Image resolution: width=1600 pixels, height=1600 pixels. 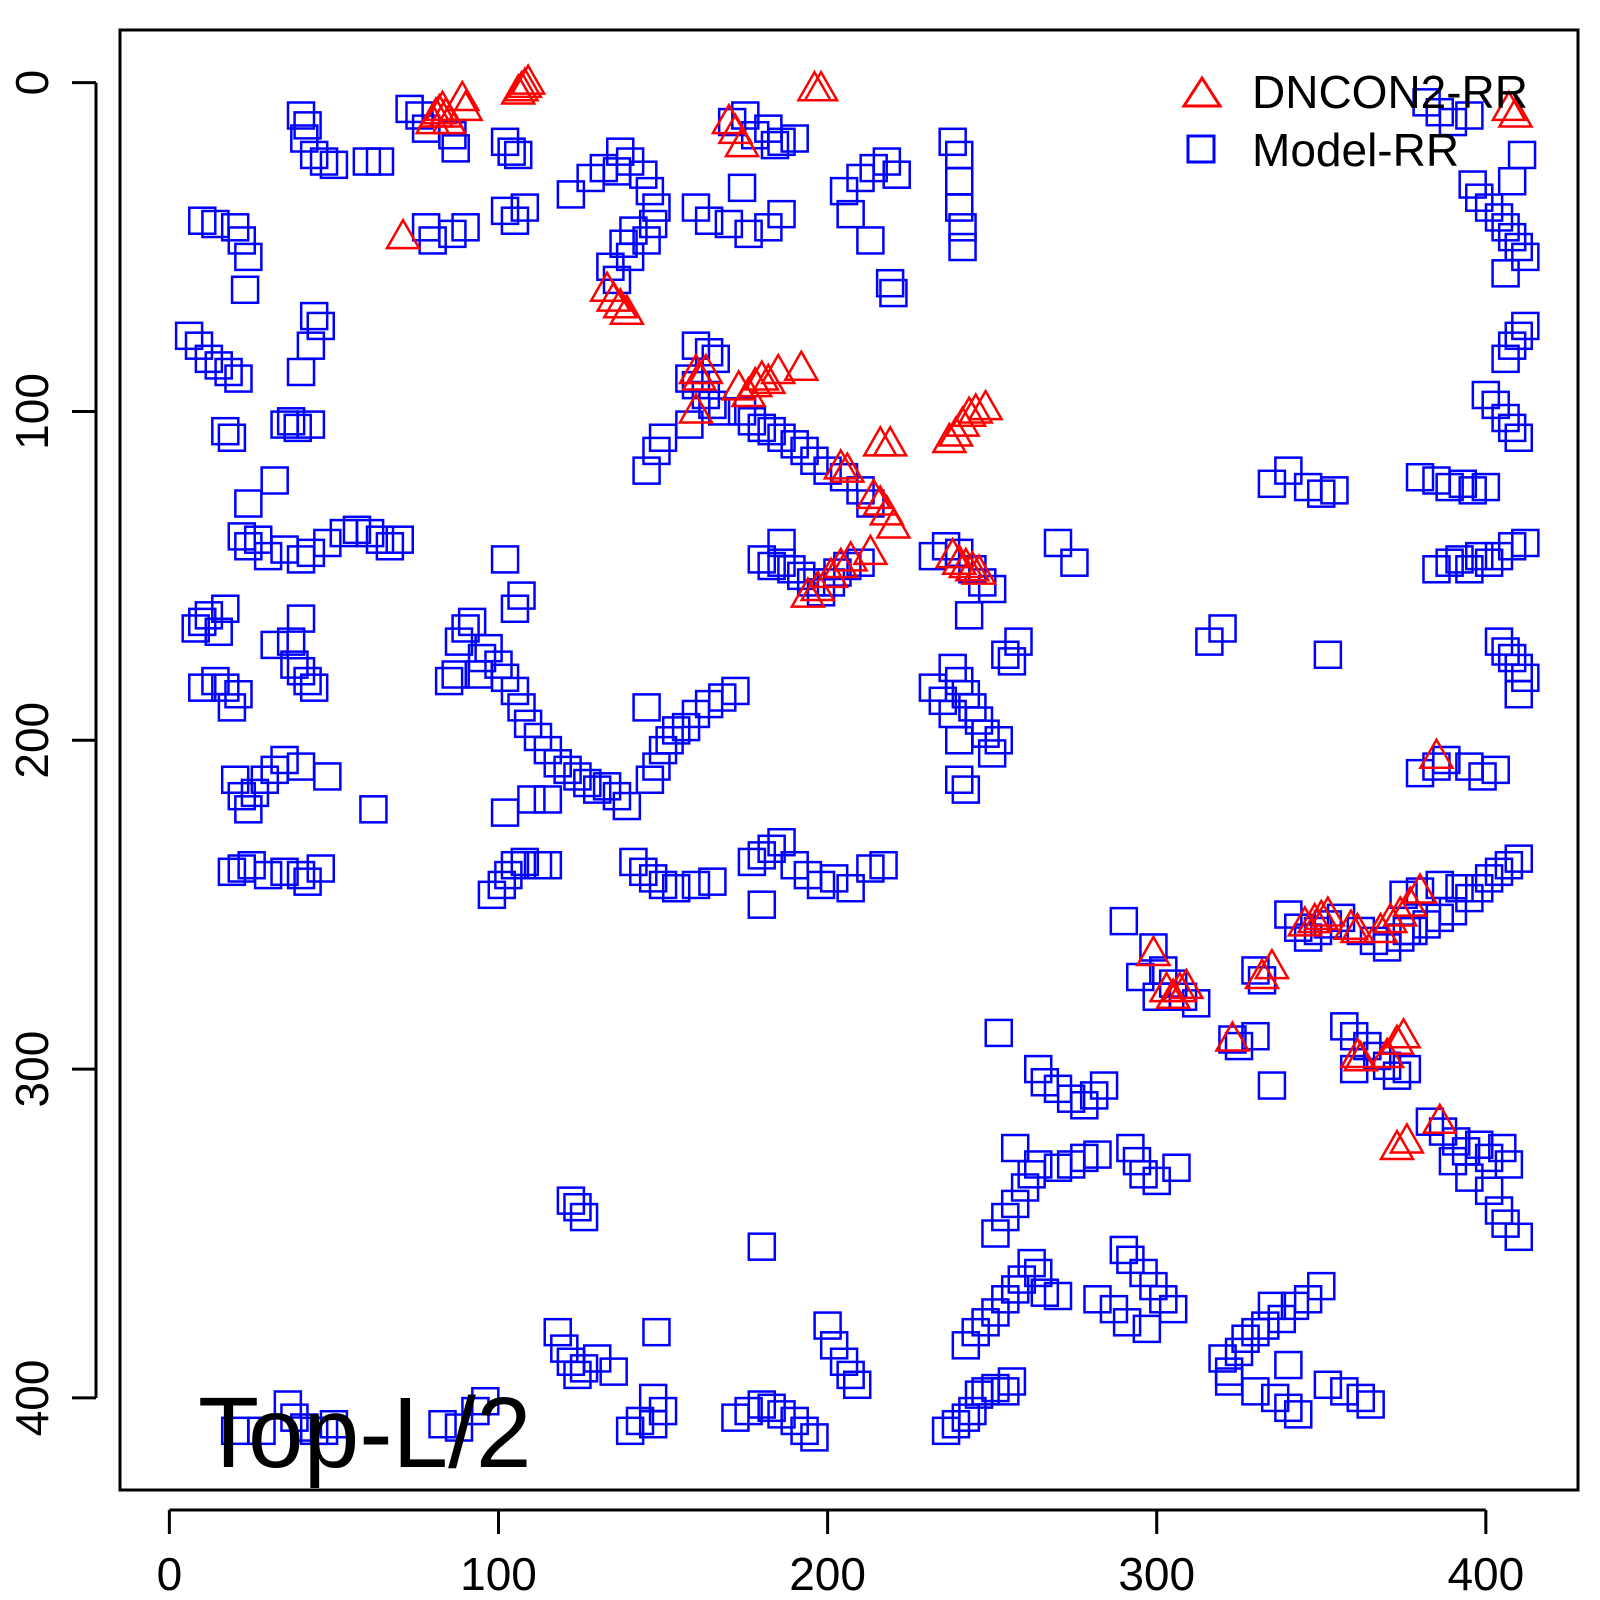 What do you see at coordinates (1202, 91) in the screenshot?
I see `legend-triangle-marker` at bounding box center [1202, 91].